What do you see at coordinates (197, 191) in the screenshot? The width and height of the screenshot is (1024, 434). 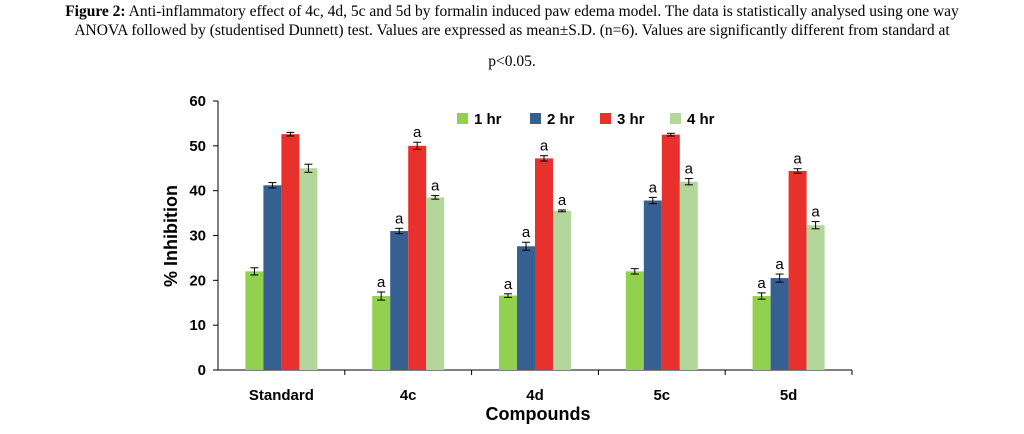 I see `y-tick-label: 40` at bounding box center [197, 191].